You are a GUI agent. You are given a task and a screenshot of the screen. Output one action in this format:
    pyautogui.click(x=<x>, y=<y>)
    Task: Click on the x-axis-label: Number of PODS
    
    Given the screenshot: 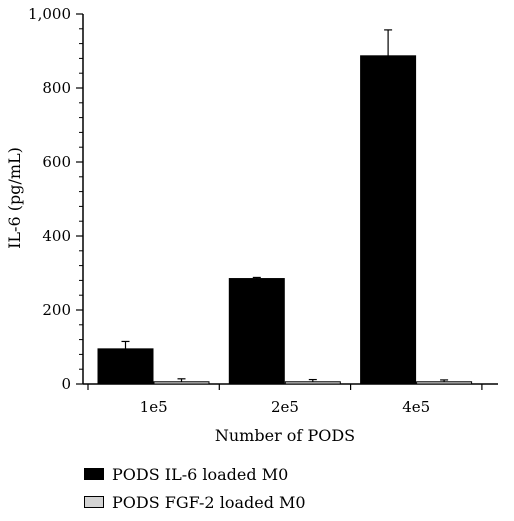 What is the action you would take?
    pyautogui.click(x=285, y=435)
    